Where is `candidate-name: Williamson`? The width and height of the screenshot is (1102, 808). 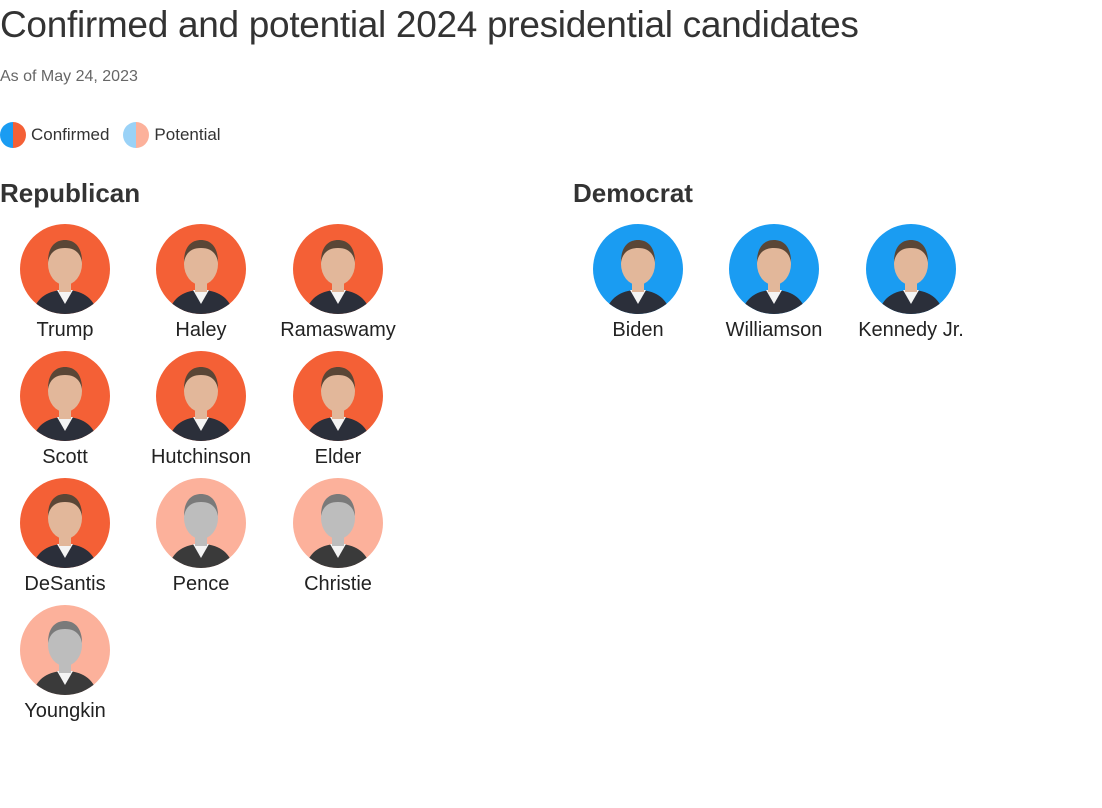
candidate-name: Williamson is located at coordinates (774, 330).